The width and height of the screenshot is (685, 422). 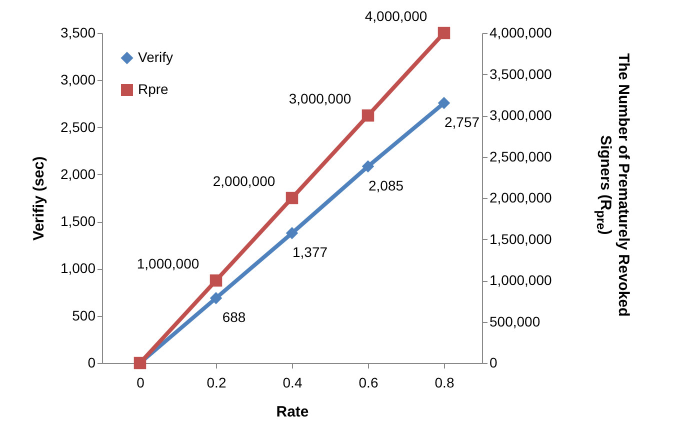 I want to click on y-tick-label: 0, so click(x=92, y=362).